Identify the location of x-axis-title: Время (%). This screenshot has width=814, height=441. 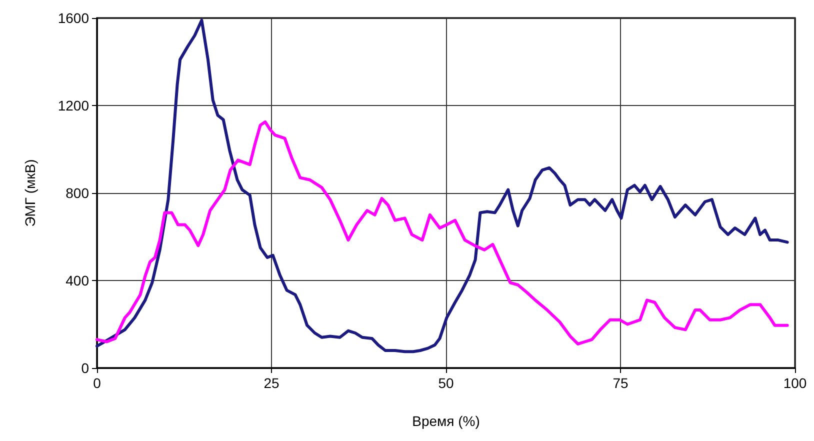
(446, 421).